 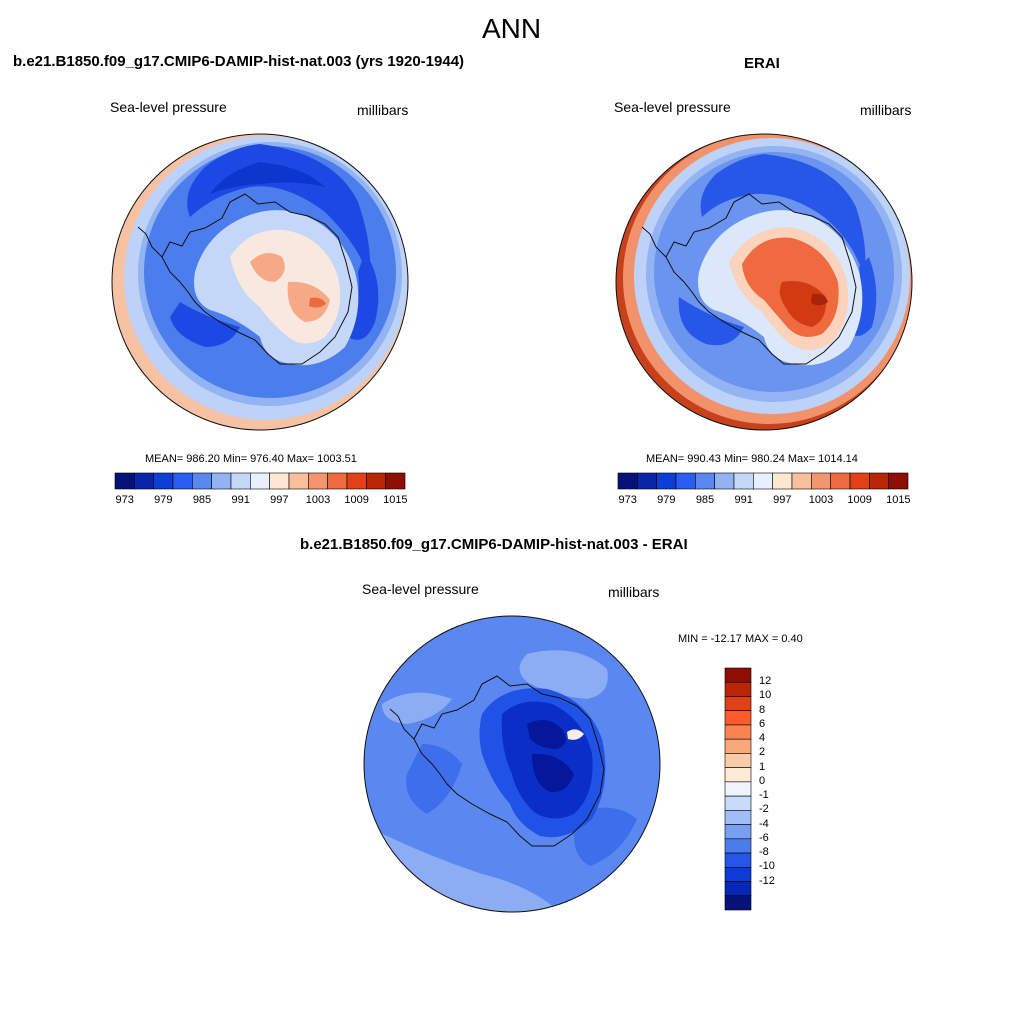 I want to click on colorbar-model, so click(x=260, y=481).